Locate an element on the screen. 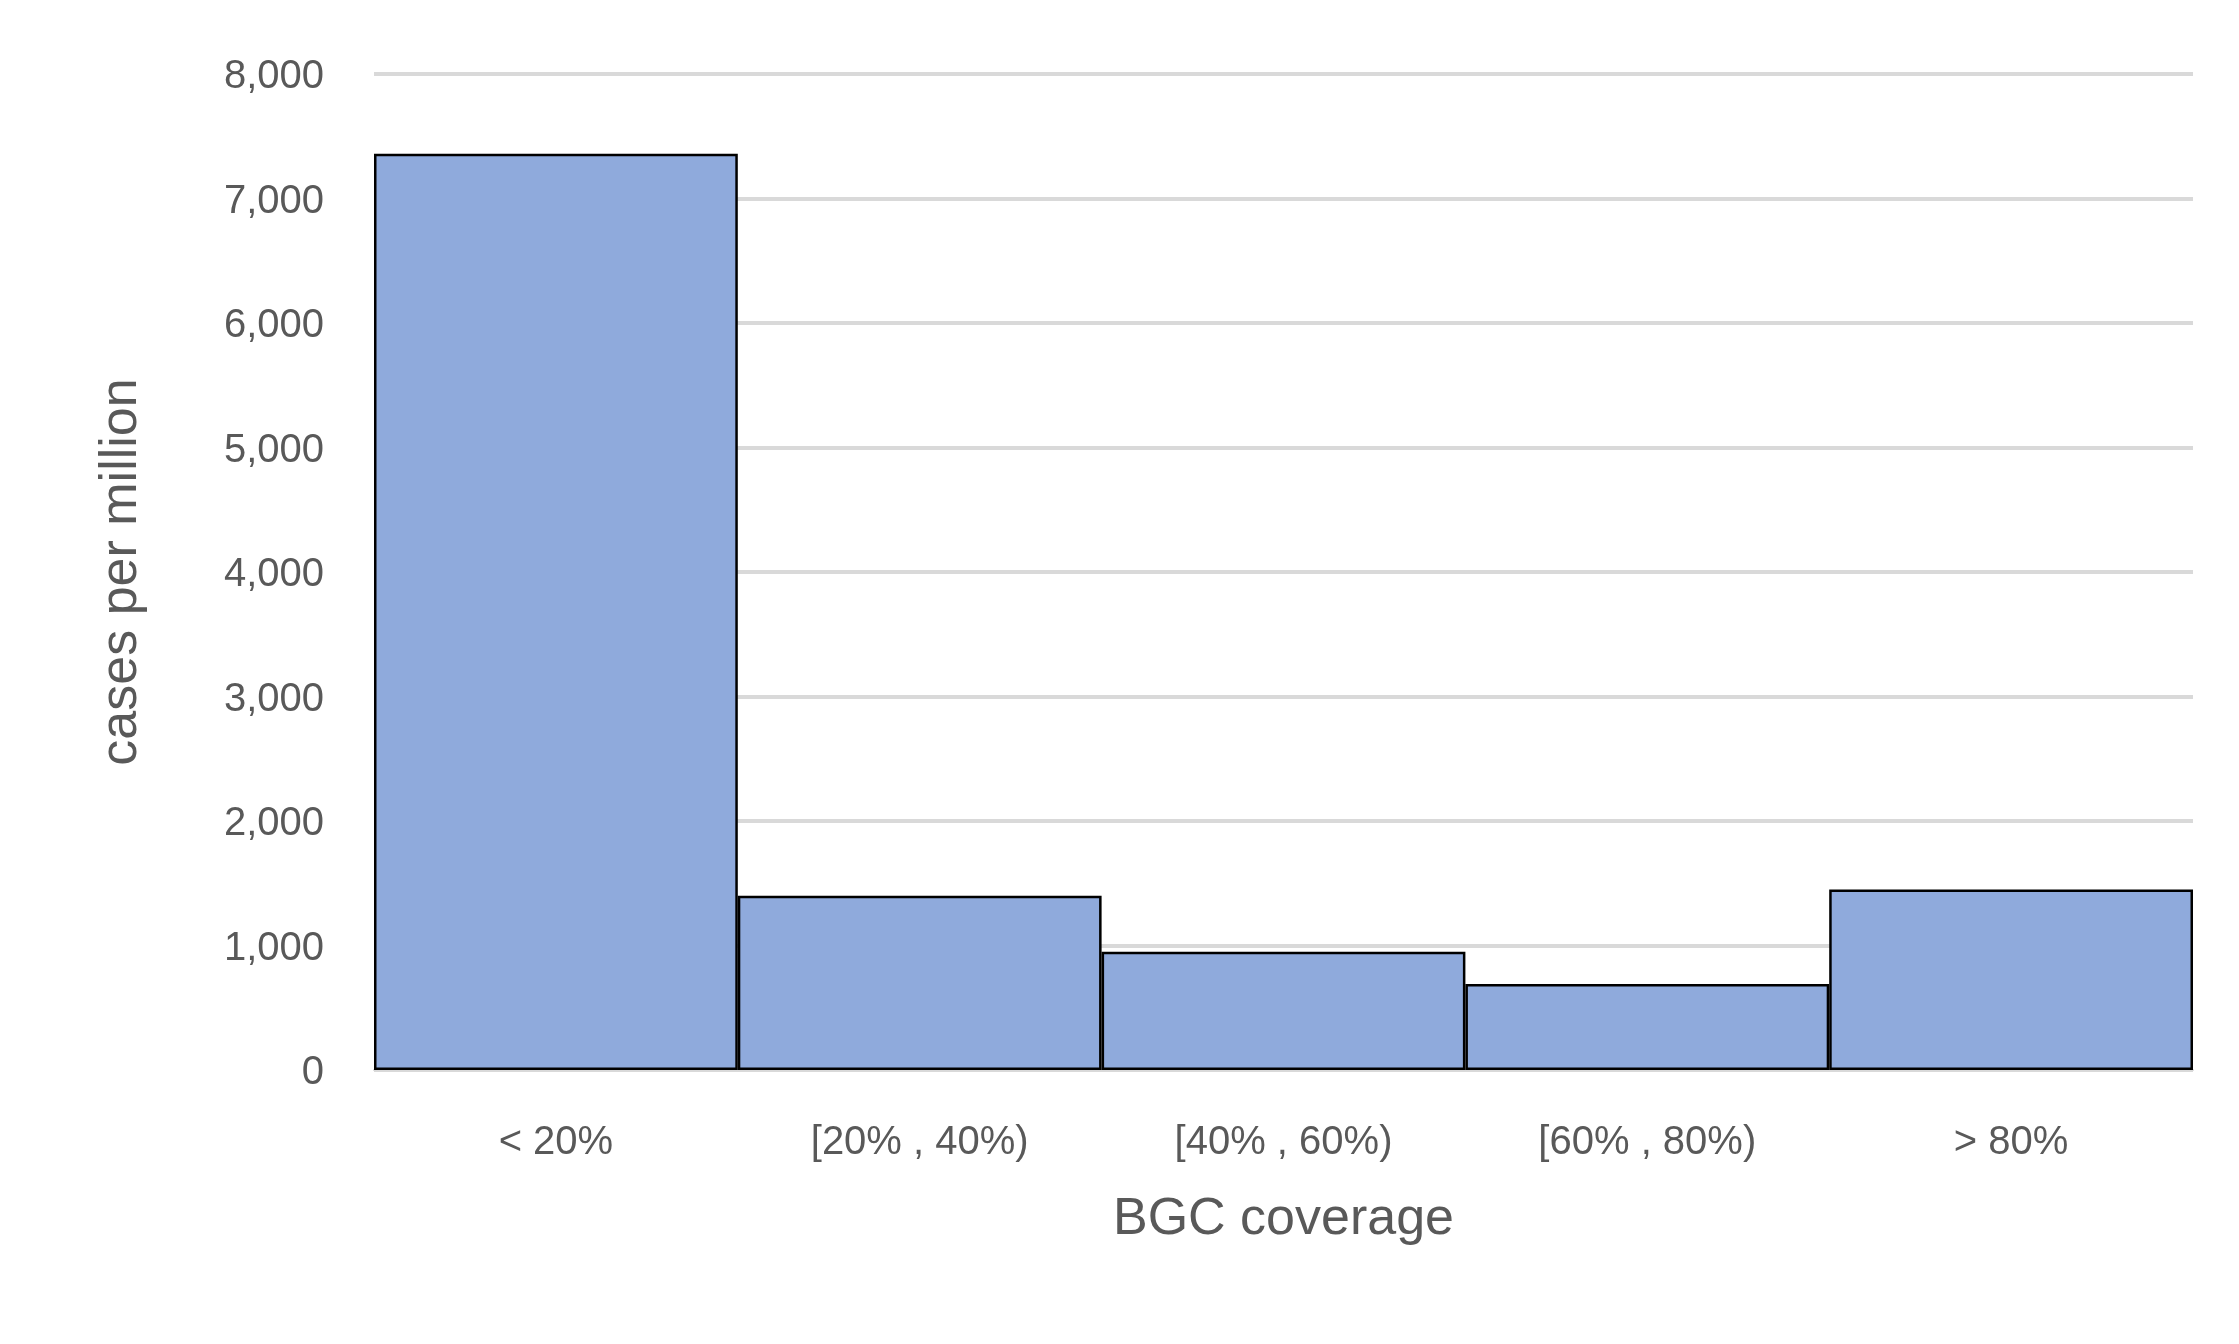 The width and height of the screenshot is (2239, 1344). y-tick-label: 8,000 is located at coordinates (273, 74).